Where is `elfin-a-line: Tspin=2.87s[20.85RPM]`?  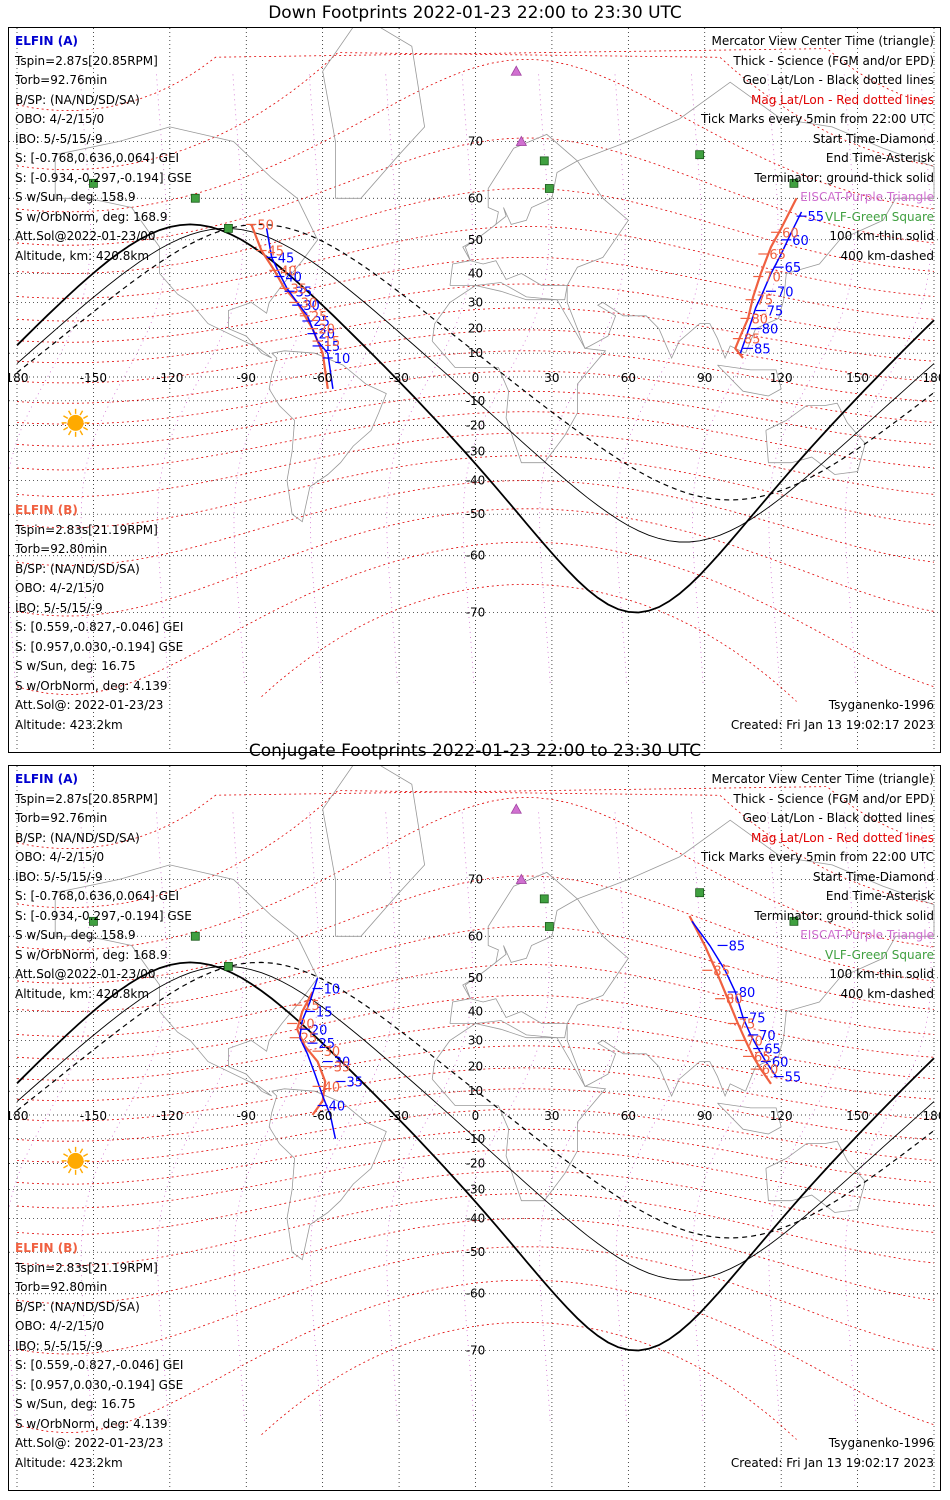
elfin-a-line: Tspin=2.87s[20.85RPM] is located at coordinates (86, 60).